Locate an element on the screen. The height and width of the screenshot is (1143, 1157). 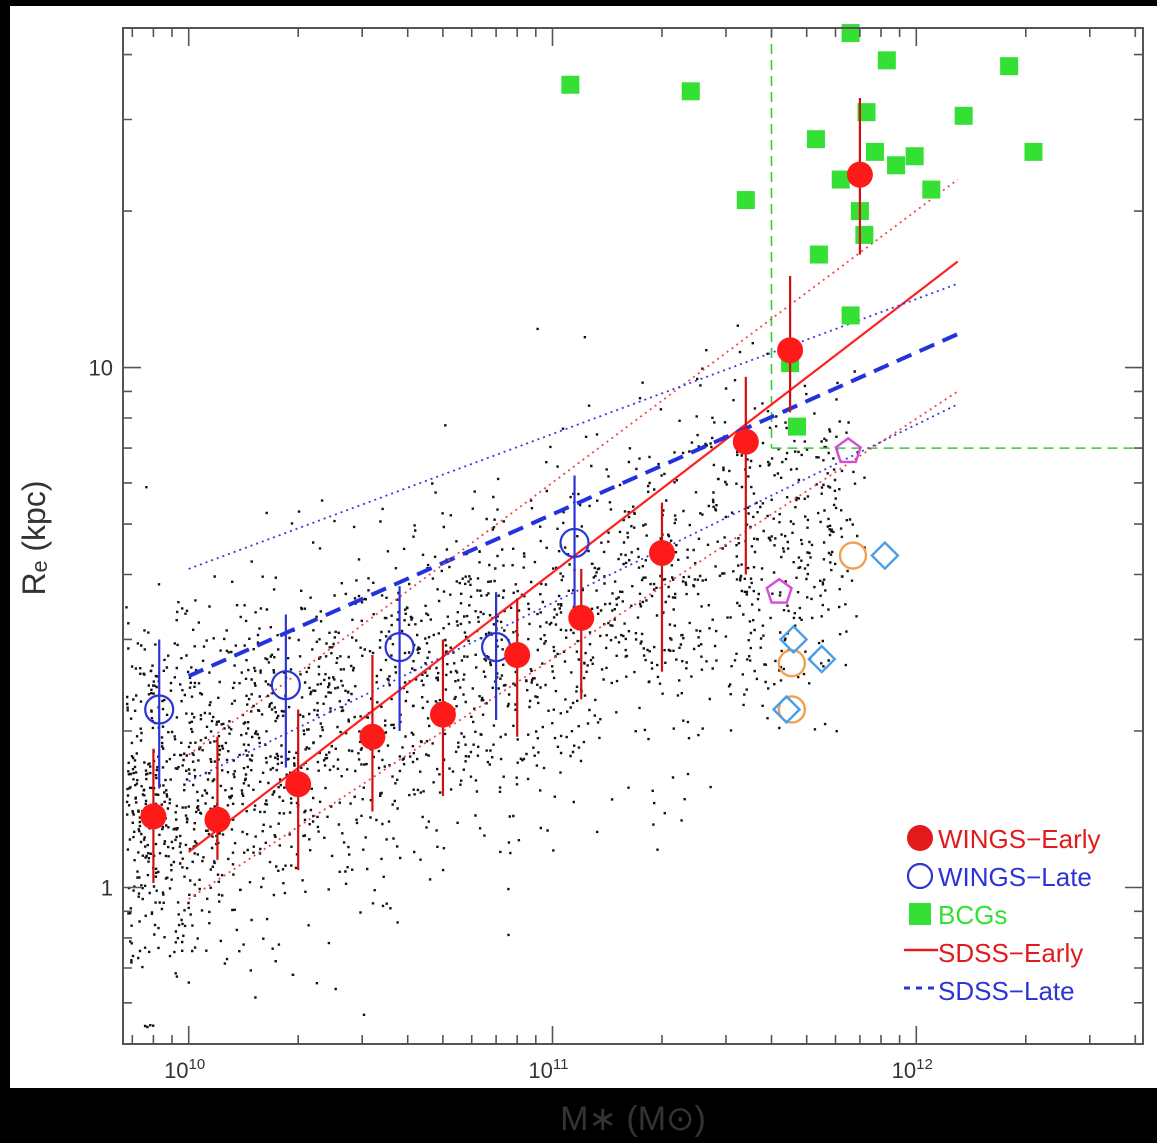
y-axis-label: Rₑ (kpc) is located at coordinates (34, 538).